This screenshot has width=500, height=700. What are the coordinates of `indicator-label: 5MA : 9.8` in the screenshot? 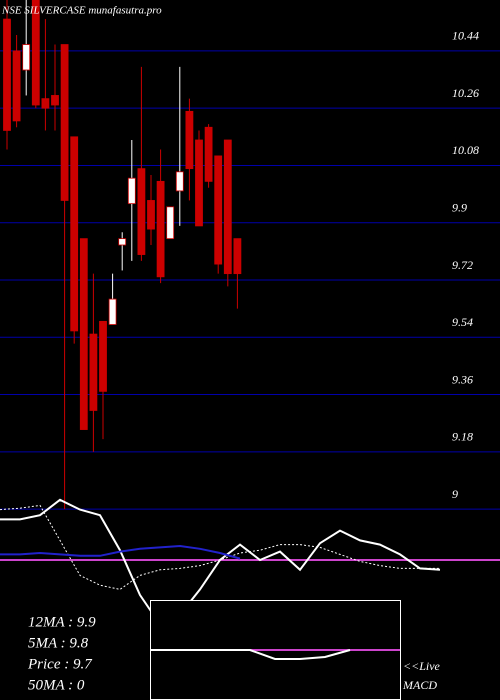 It's located at (58, 643).